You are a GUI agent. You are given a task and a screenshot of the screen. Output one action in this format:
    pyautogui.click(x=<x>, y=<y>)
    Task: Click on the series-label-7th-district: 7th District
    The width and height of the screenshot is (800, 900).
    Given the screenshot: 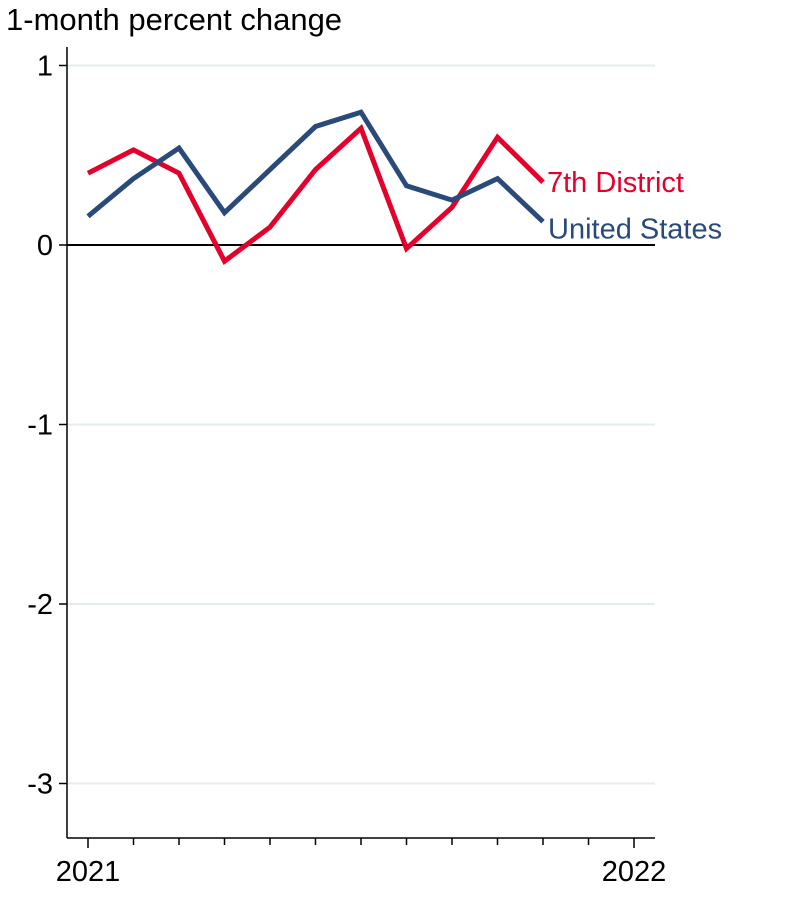 What is the action you would take?
    pyautogui.click(x=615, y=183)
    